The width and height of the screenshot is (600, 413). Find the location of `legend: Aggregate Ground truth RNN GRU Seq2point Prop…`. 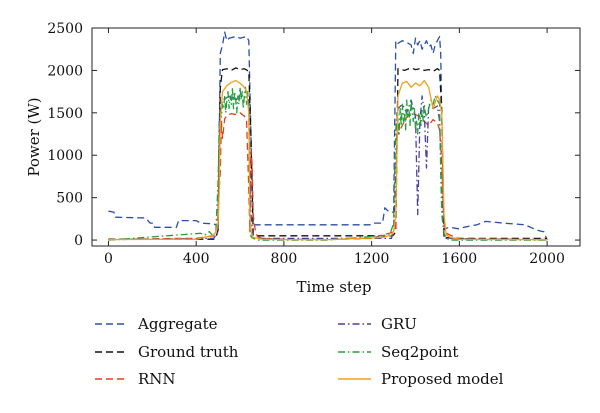

legend: Aggregate Ground truth RNN GRU Seq2point Prop… is located at coordinates (299, 351).